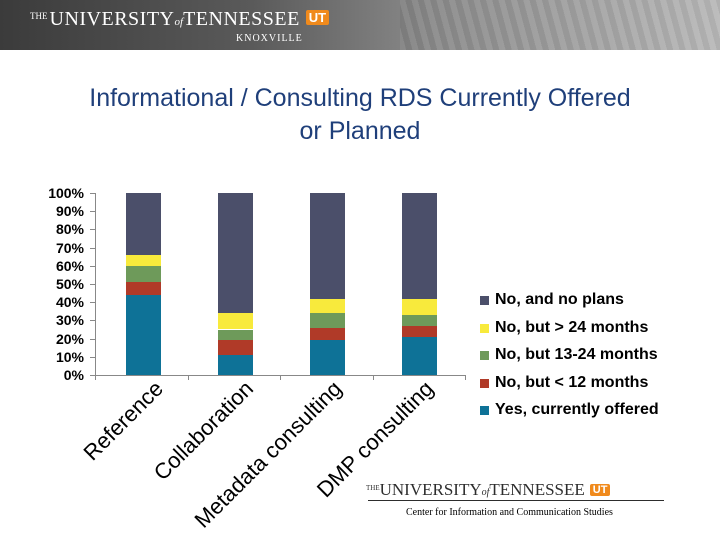 Image resolution: width=720 pixels, height=540 pixels. I want to click on y-tick-label: 70%, so click(69, 247).